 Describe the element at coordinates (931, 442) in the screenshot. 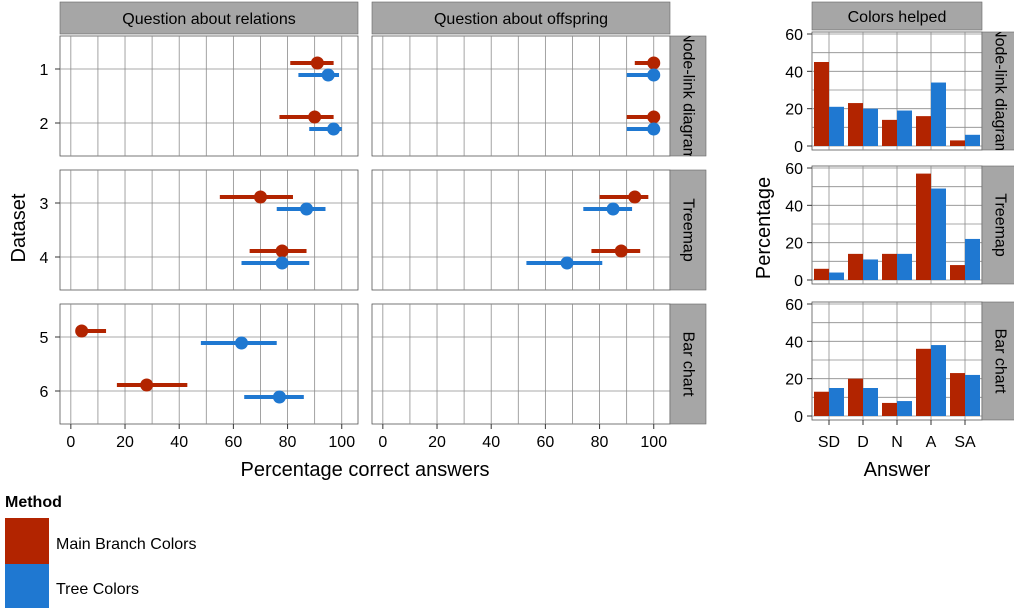

I see `category-label: A` at that location.